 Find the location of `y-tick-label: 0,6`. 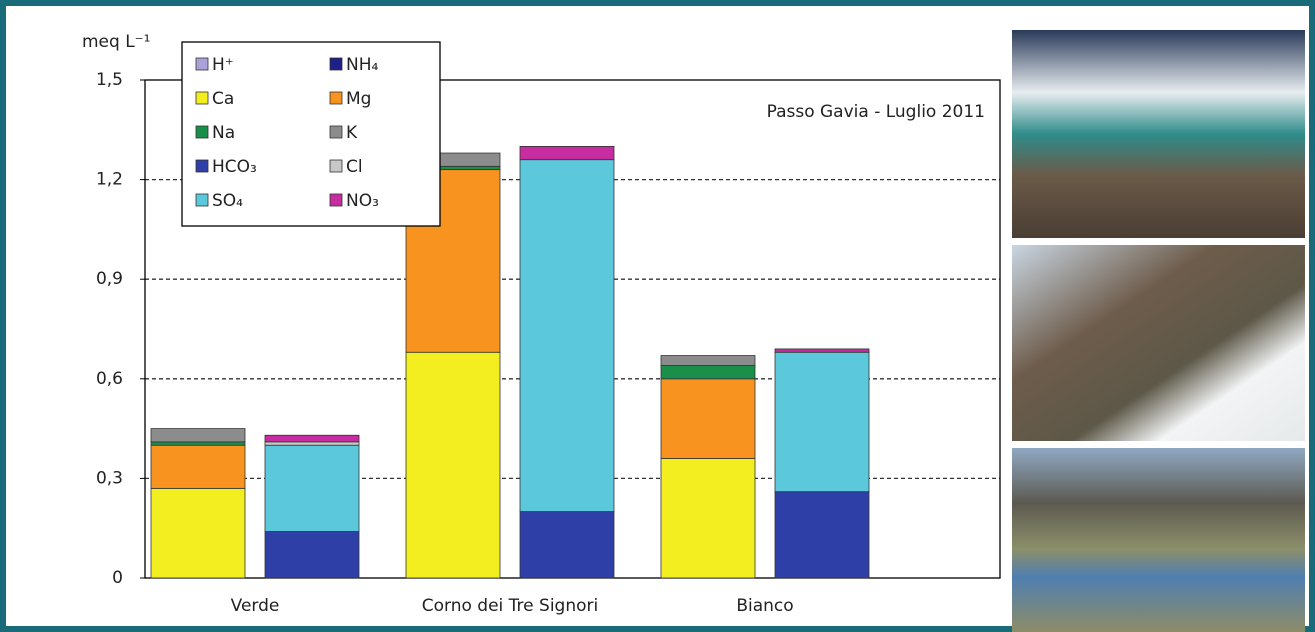

y-tick-label: 0,6 is located at coordinates (109, 379).